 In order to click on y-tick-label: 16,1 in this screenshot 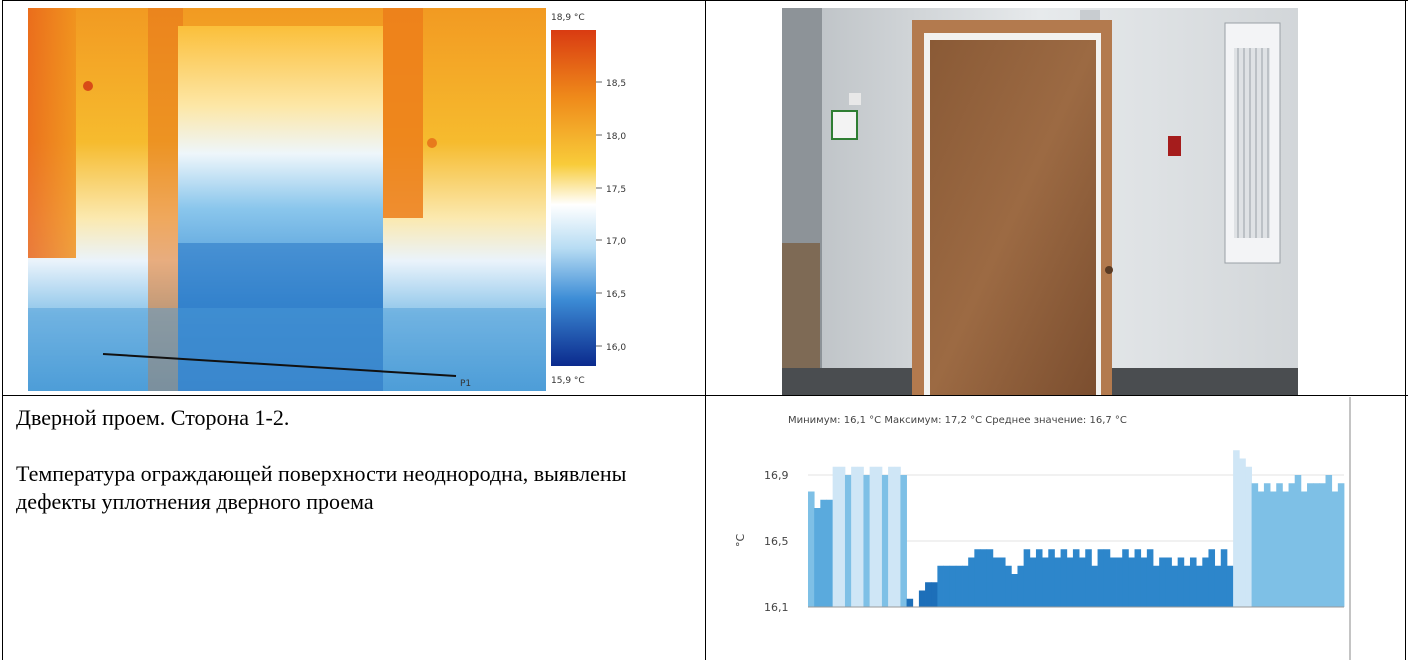, I will do `click(776, 607)`.